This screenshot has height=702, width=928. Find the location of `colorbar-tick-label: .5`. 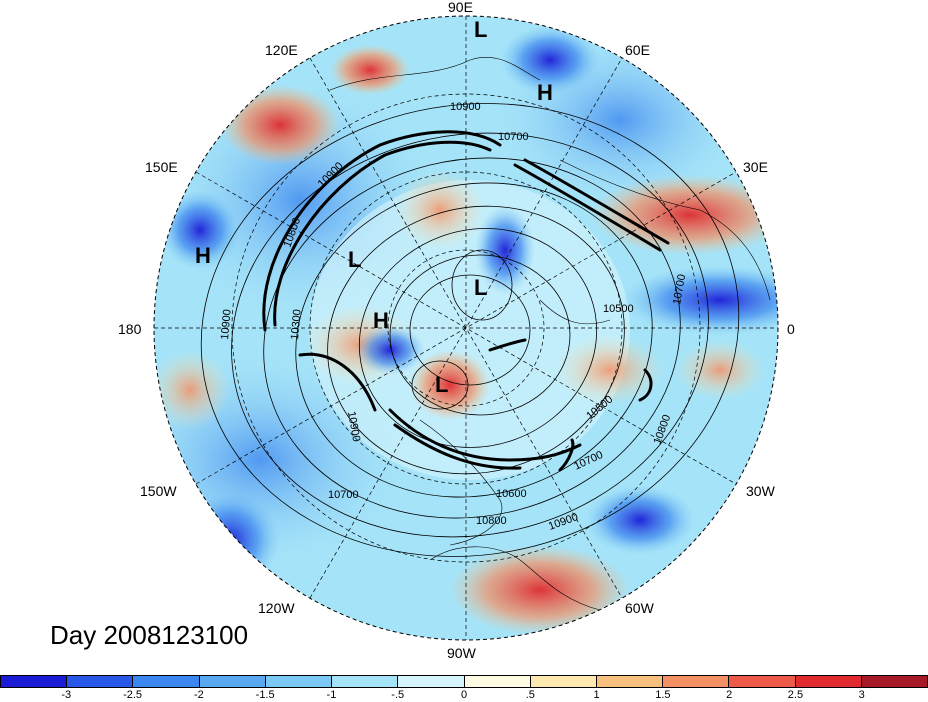

colorbar-tick-label: .5 is located at coordinates (530, 695).